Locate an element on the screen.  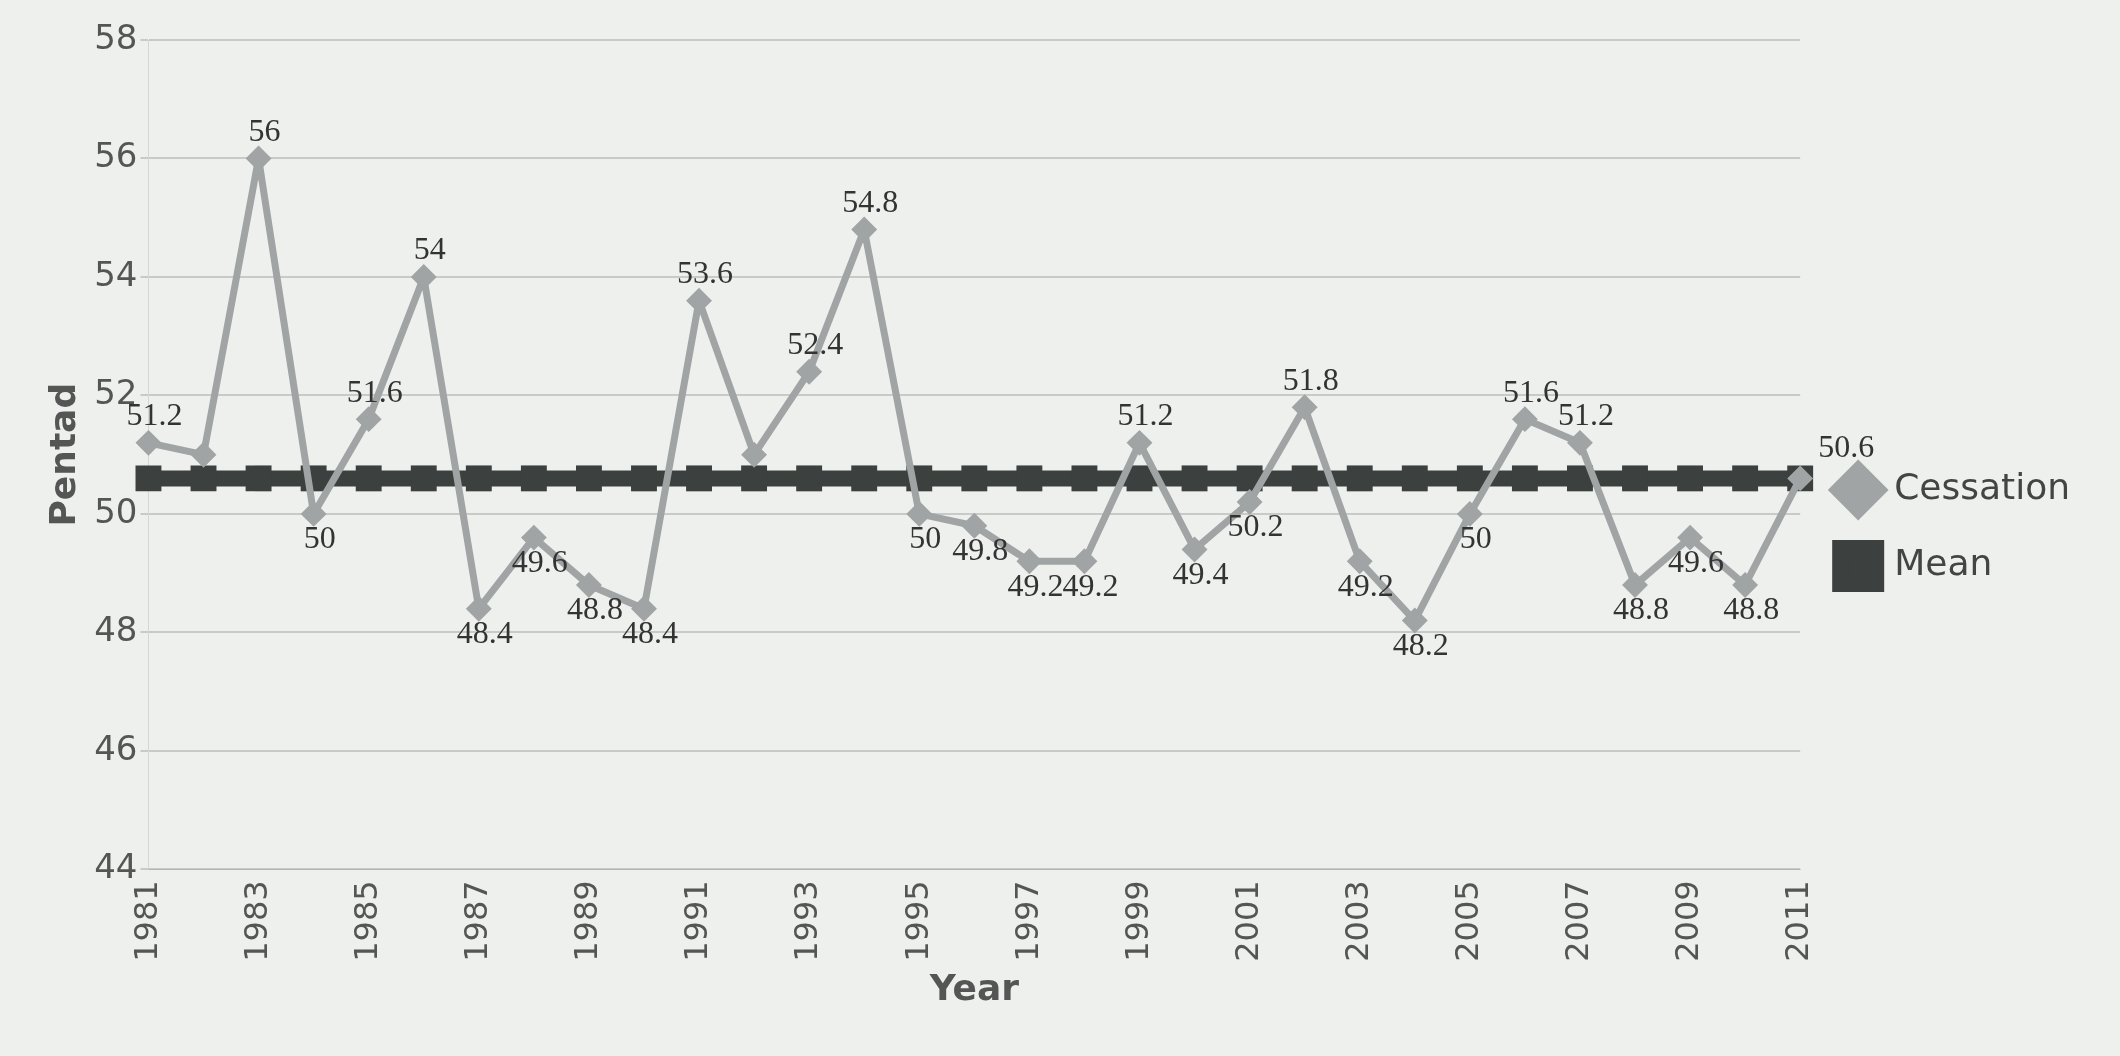
x-tick-label: 2003 is located at coordinates (1357, 921).